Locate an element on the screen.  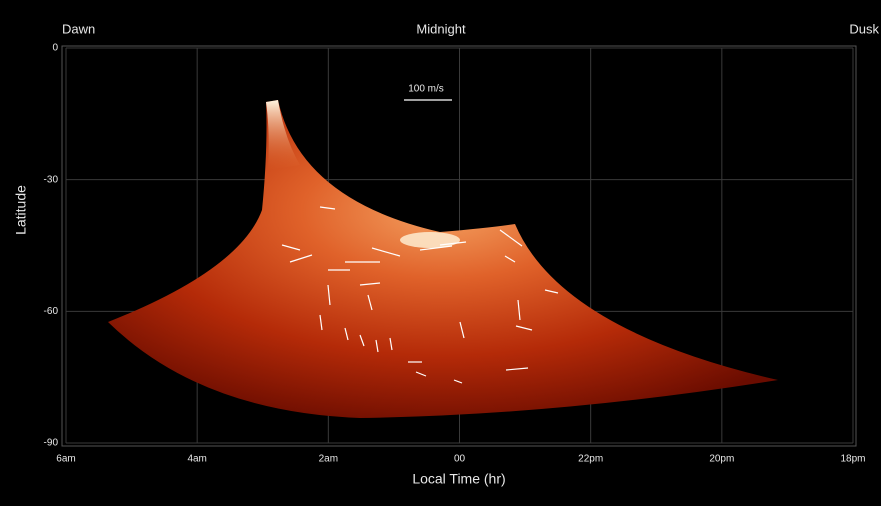
top-label: Midnight is located at coordinates (441, 28).